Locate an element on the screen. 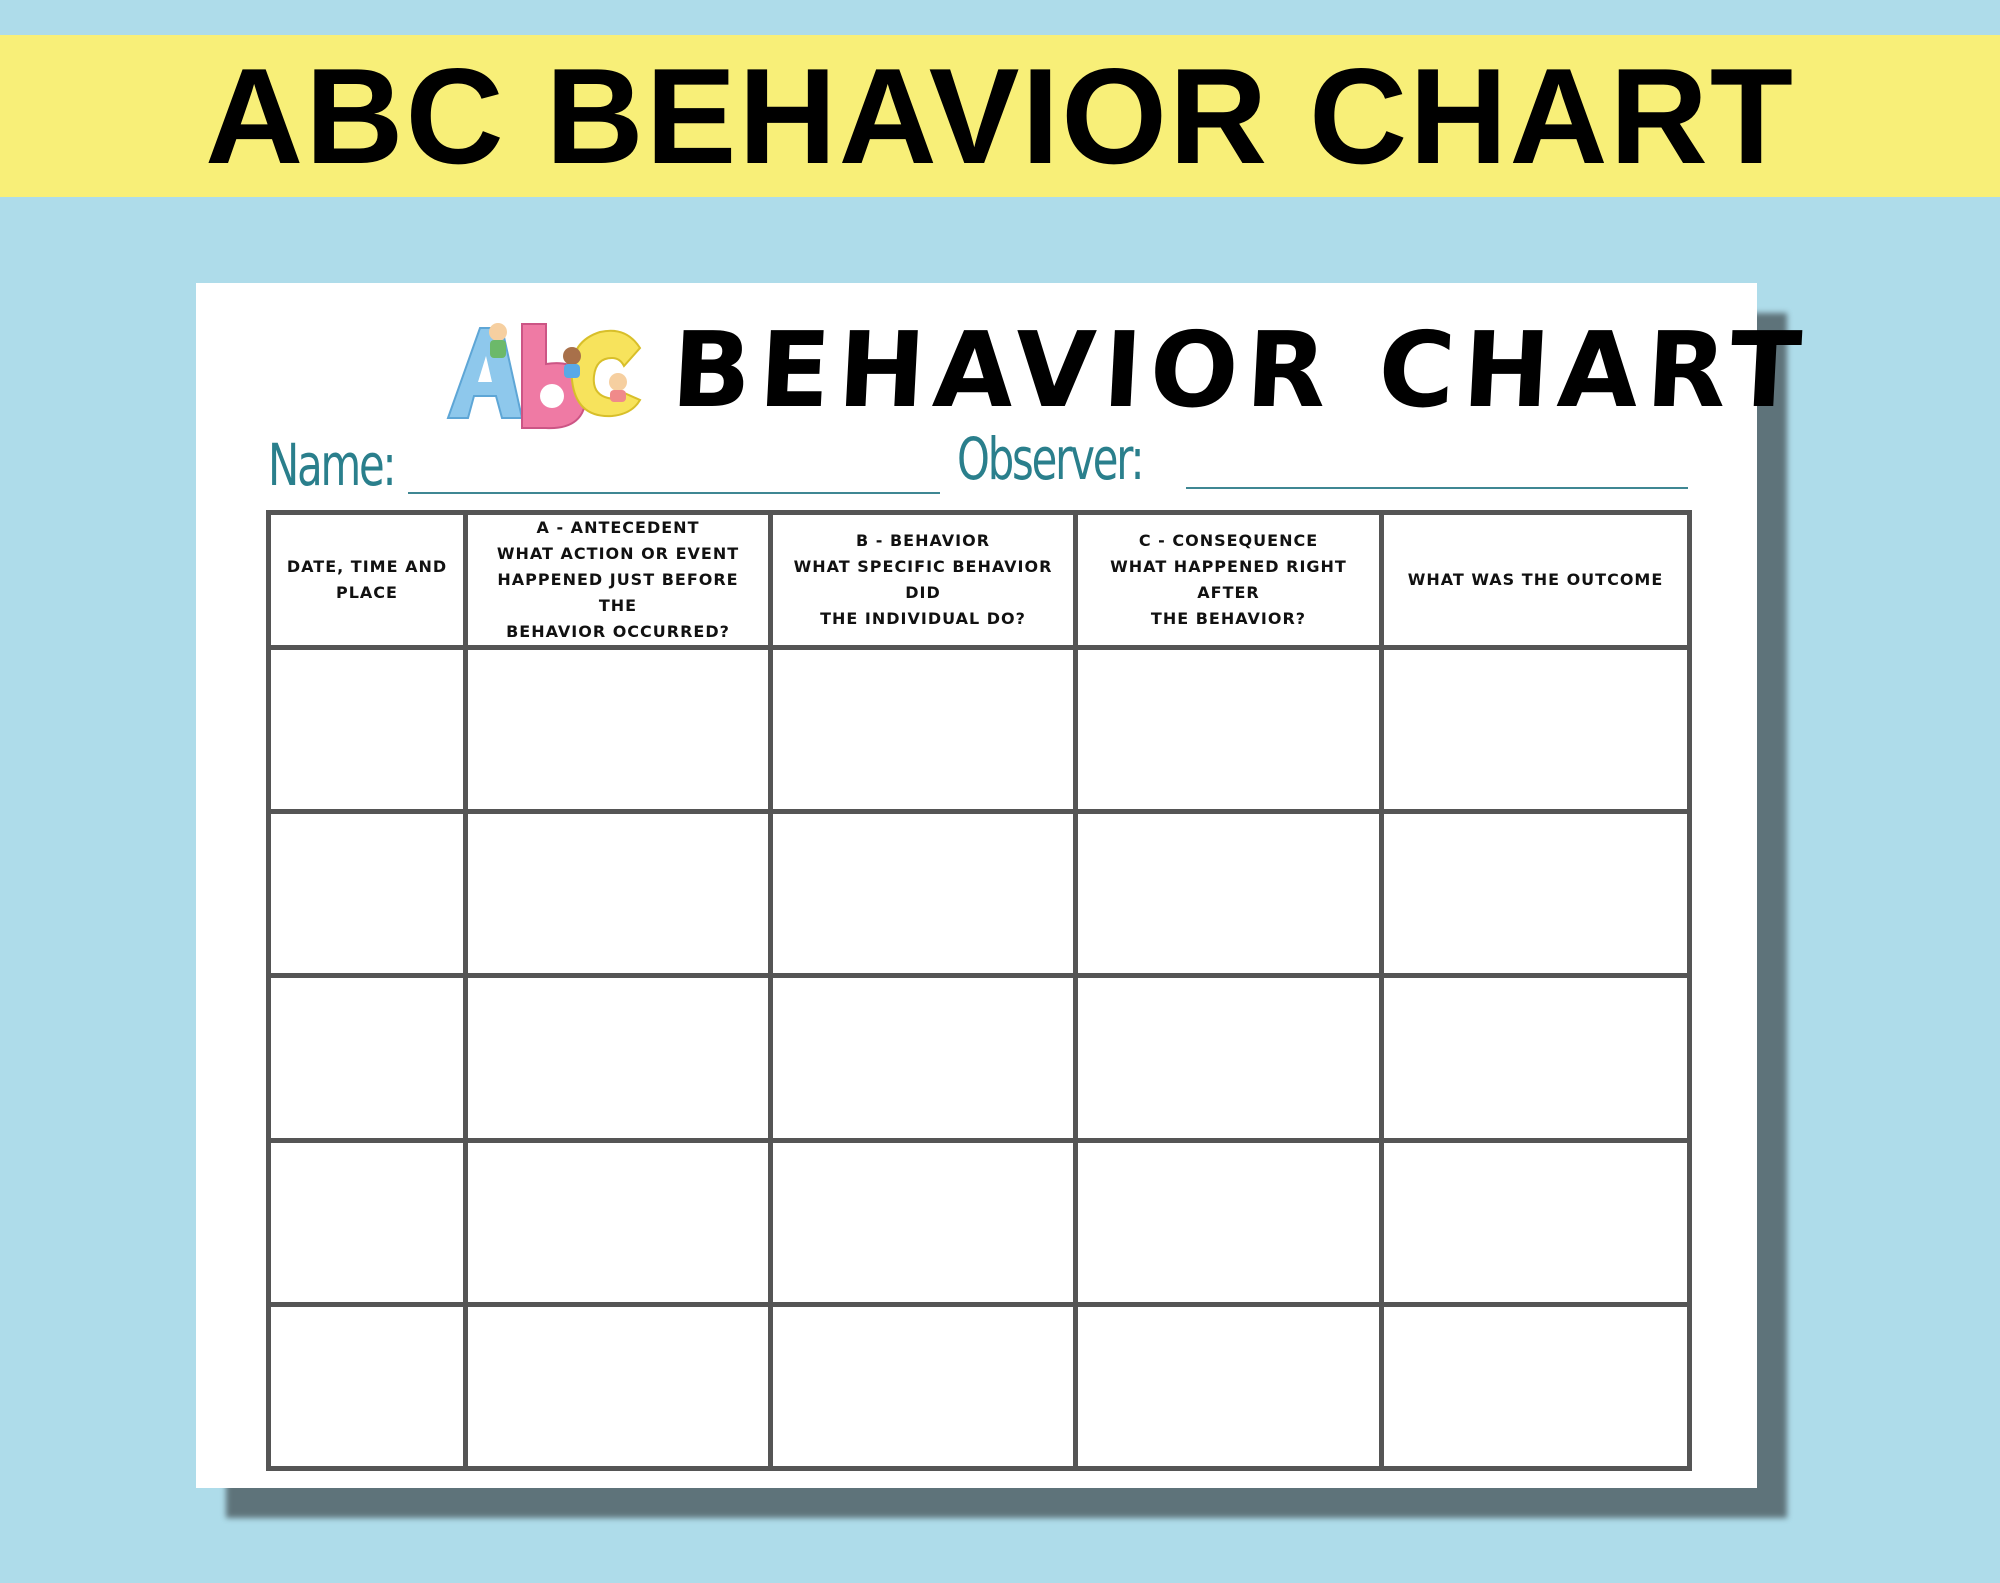 The image size is (2000, 1583). header-line: What was the outcome is located at coordinates (1535, 579).